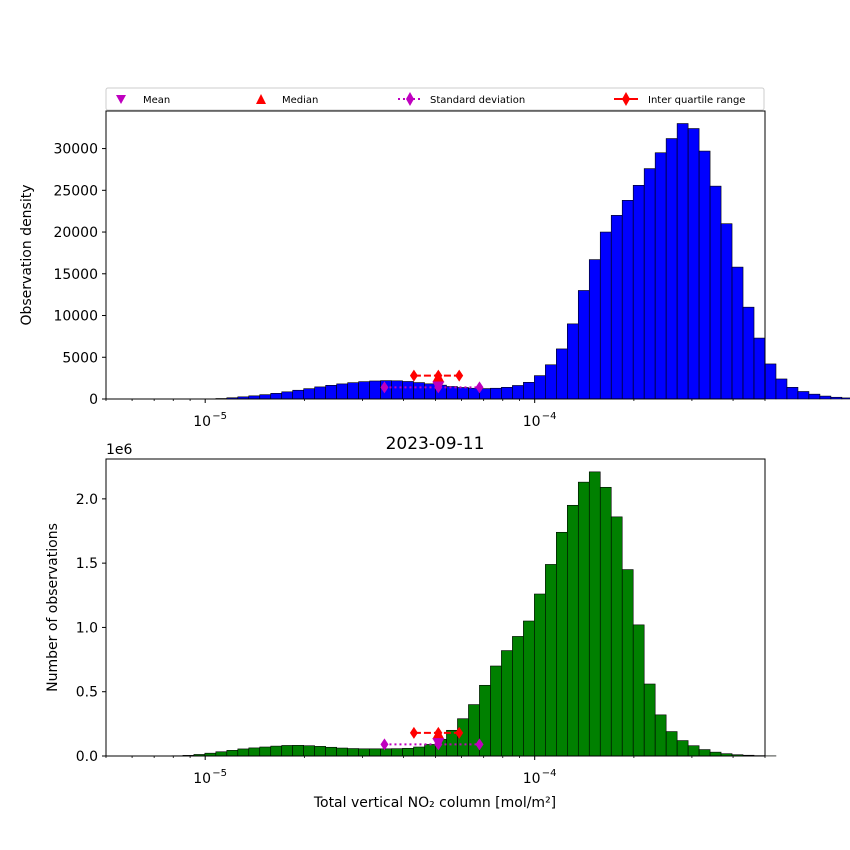  Describe the element at coordinates (87, 757) in the screenshot. I see `y-tick-label: 0.0` at that location.